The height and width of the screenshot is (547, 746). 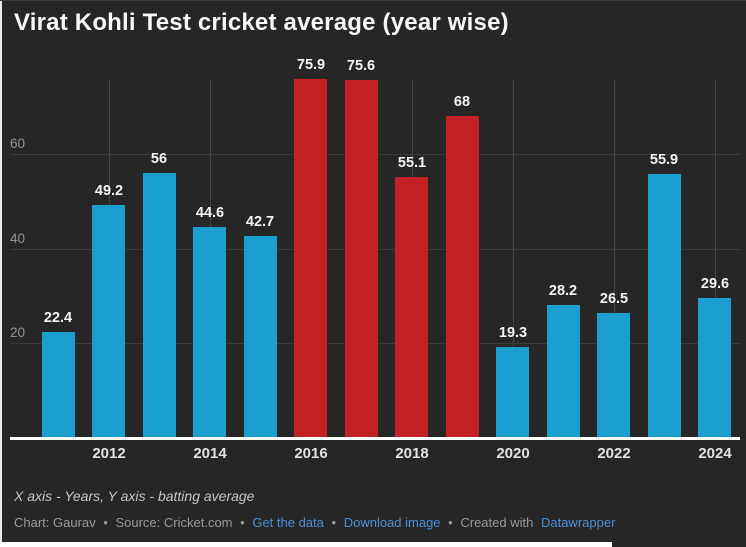 I want to click on bar-2015, so click(x=260, y=337).